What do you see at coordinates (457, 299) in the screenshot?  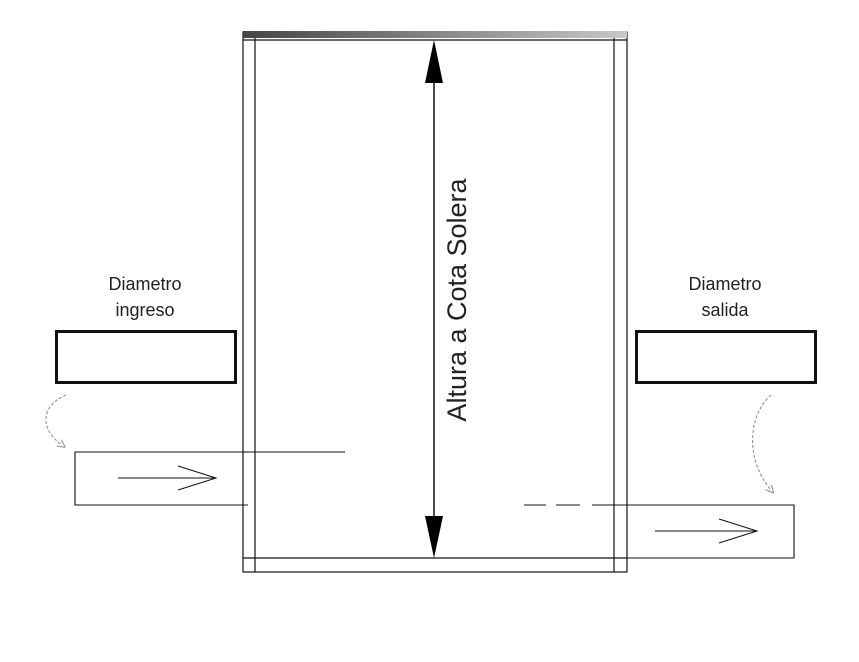 I see `height-label: Altura a Cota Solera` at bounding box center [457, 299].